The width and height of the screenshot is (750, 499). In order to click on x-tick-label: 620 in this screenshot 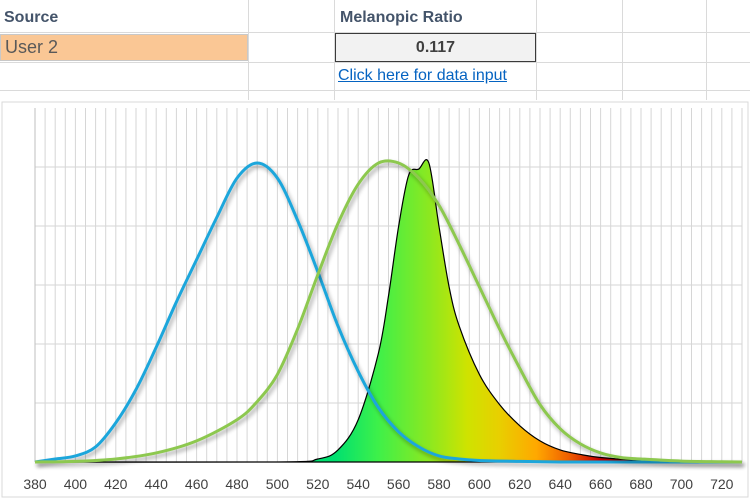, I will do `click(520, 484)`.